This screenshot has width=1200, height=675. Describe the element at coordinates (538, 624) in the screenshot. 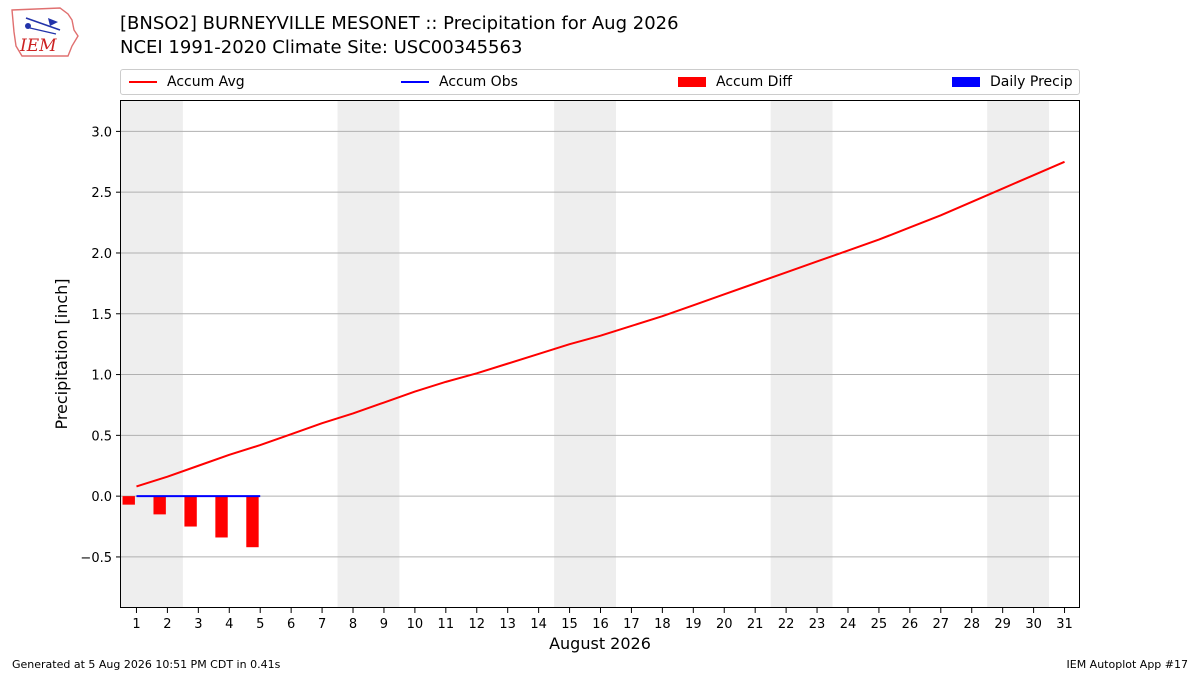

I see `x-tick-label: 14` at that location.